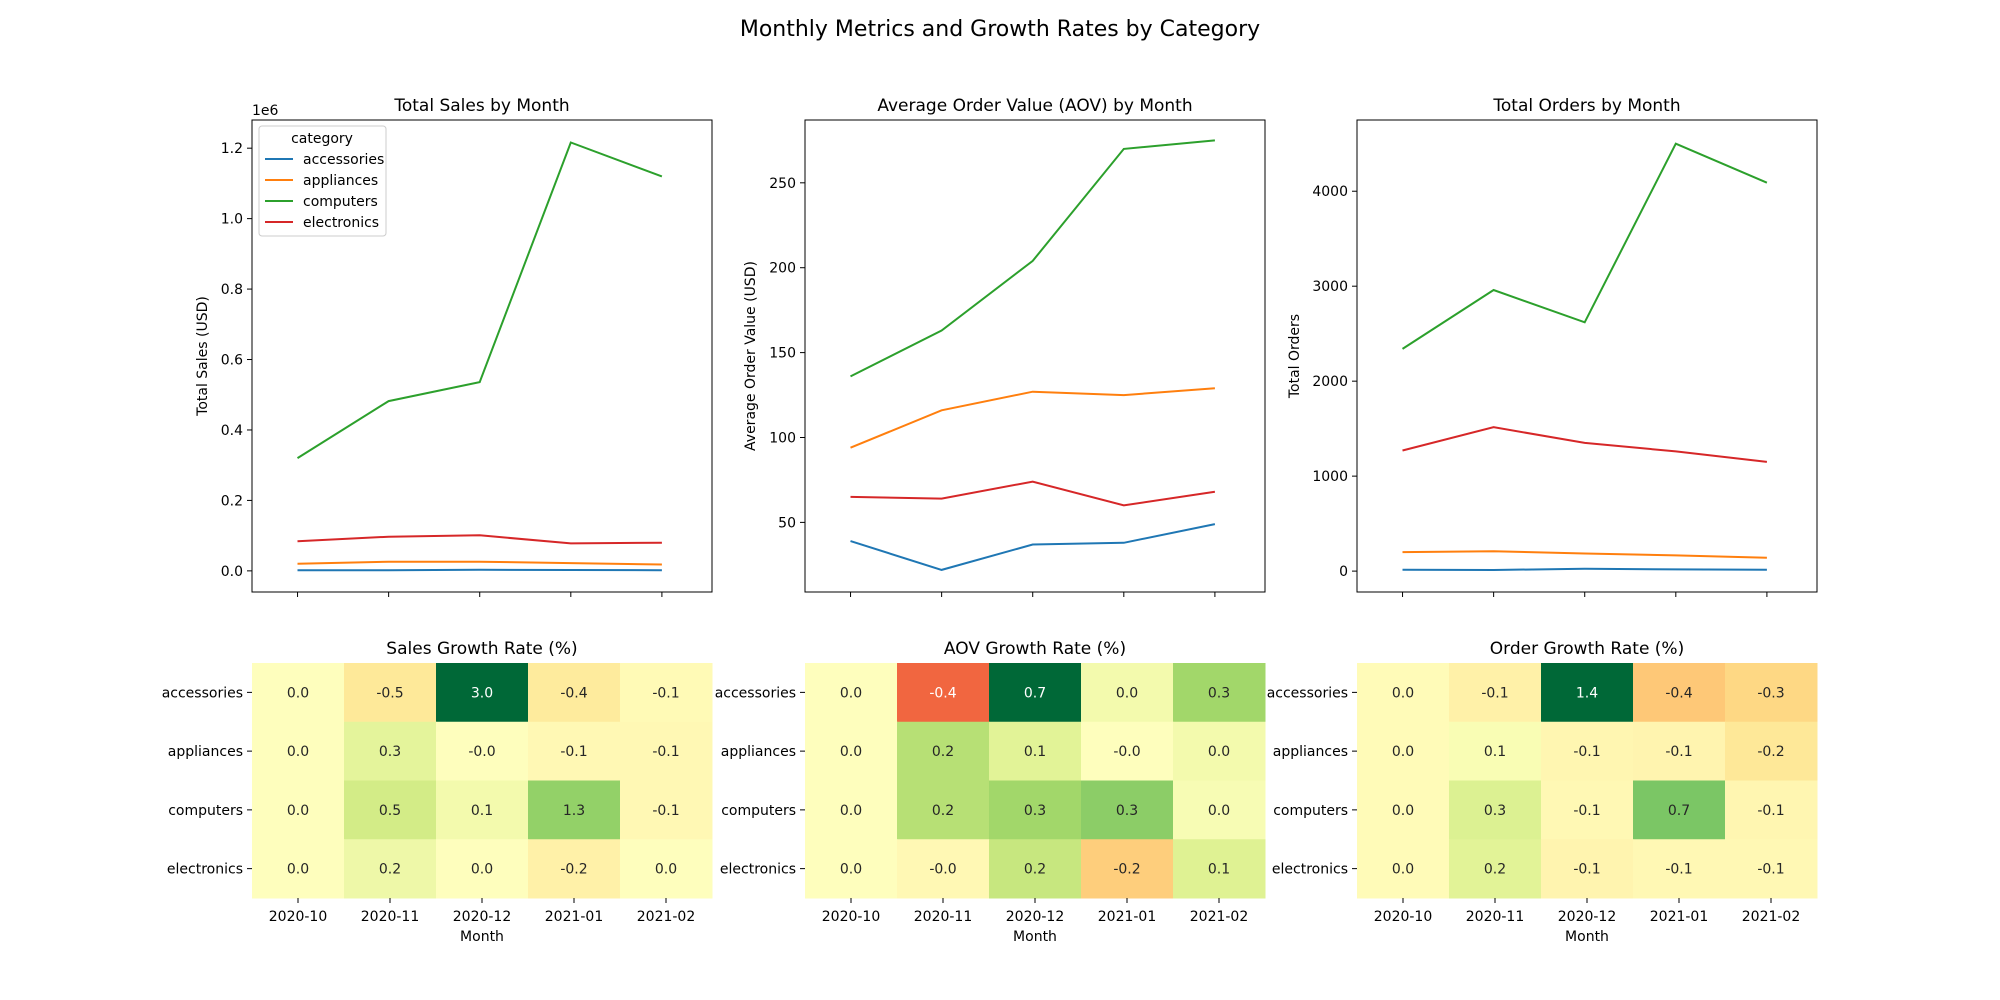 The width and height of the screenshot is (2000, 1000). Describe the element at coordinates (782, 269) in the screenshot. I see `y-tick-label: 200` at that location.